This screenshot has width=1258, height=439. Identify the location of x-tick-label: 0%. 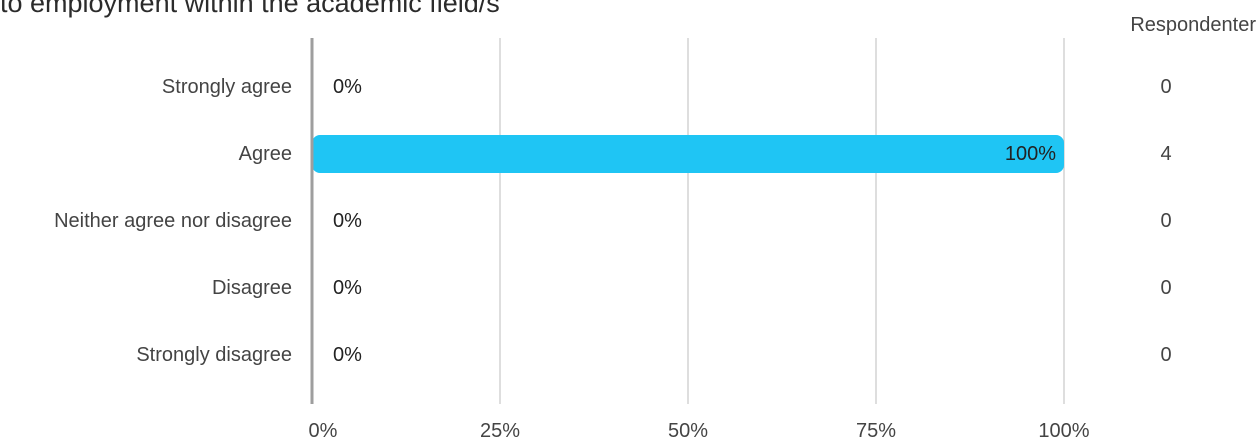
(323, 429).